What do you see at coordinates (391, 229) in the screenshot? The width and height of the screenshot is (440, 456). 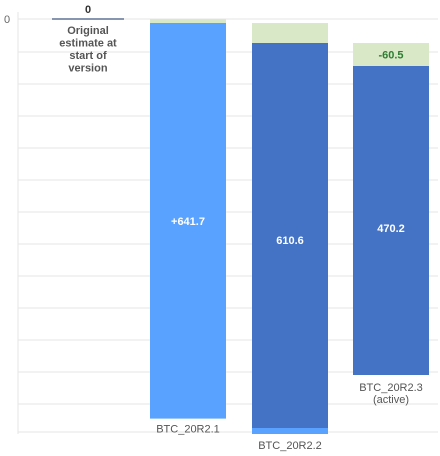 I see `bar-value-label: 470.2` at bounding box center [391, 229].